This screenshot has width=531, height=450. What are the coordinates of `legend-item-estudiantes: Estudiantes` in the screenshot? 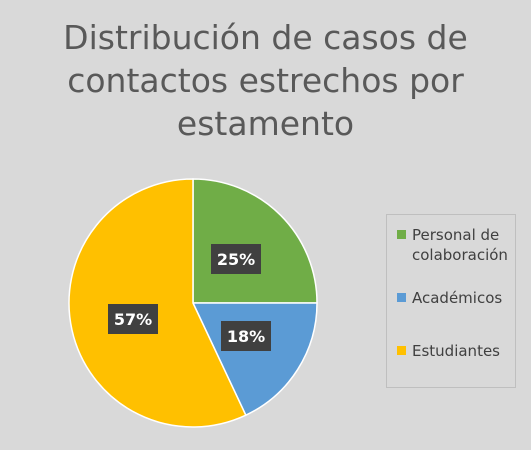 It's located at (456, 351).